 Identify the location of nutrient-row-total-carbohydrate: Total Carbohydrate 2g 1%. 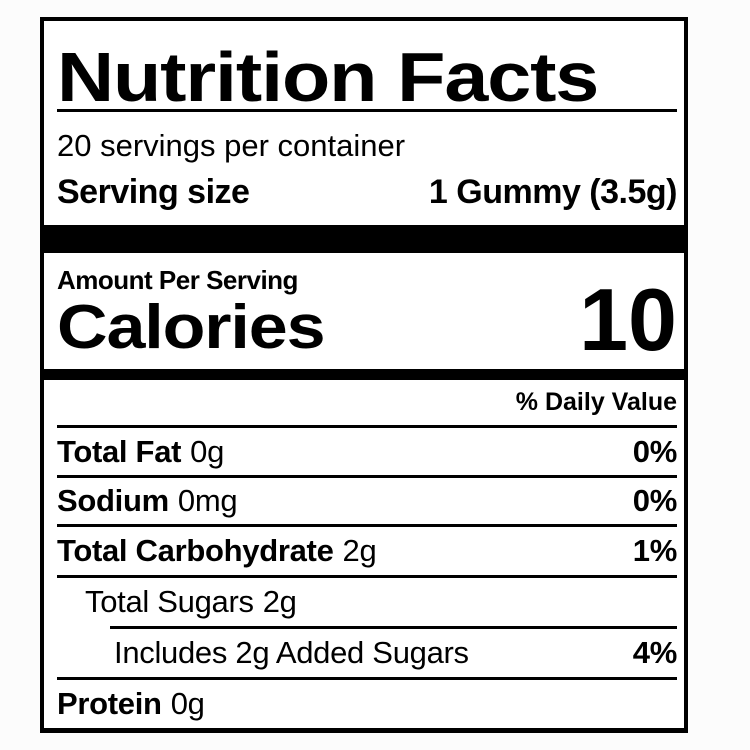
(367, 552).